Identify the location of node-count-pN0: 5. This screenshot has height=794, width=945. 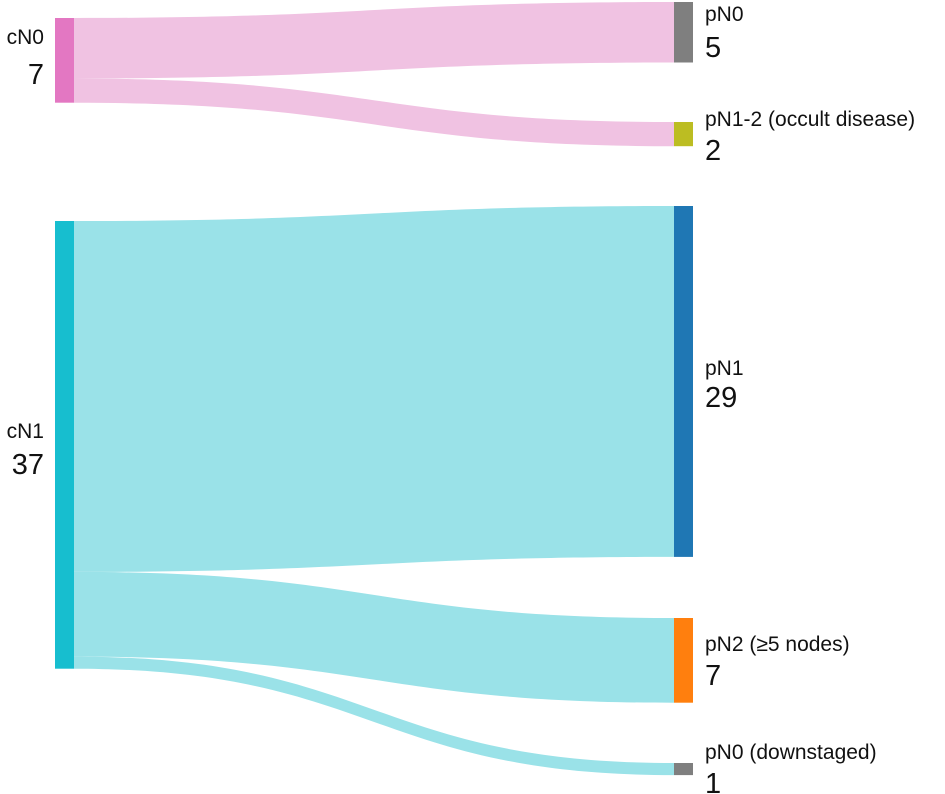
(713, 48).